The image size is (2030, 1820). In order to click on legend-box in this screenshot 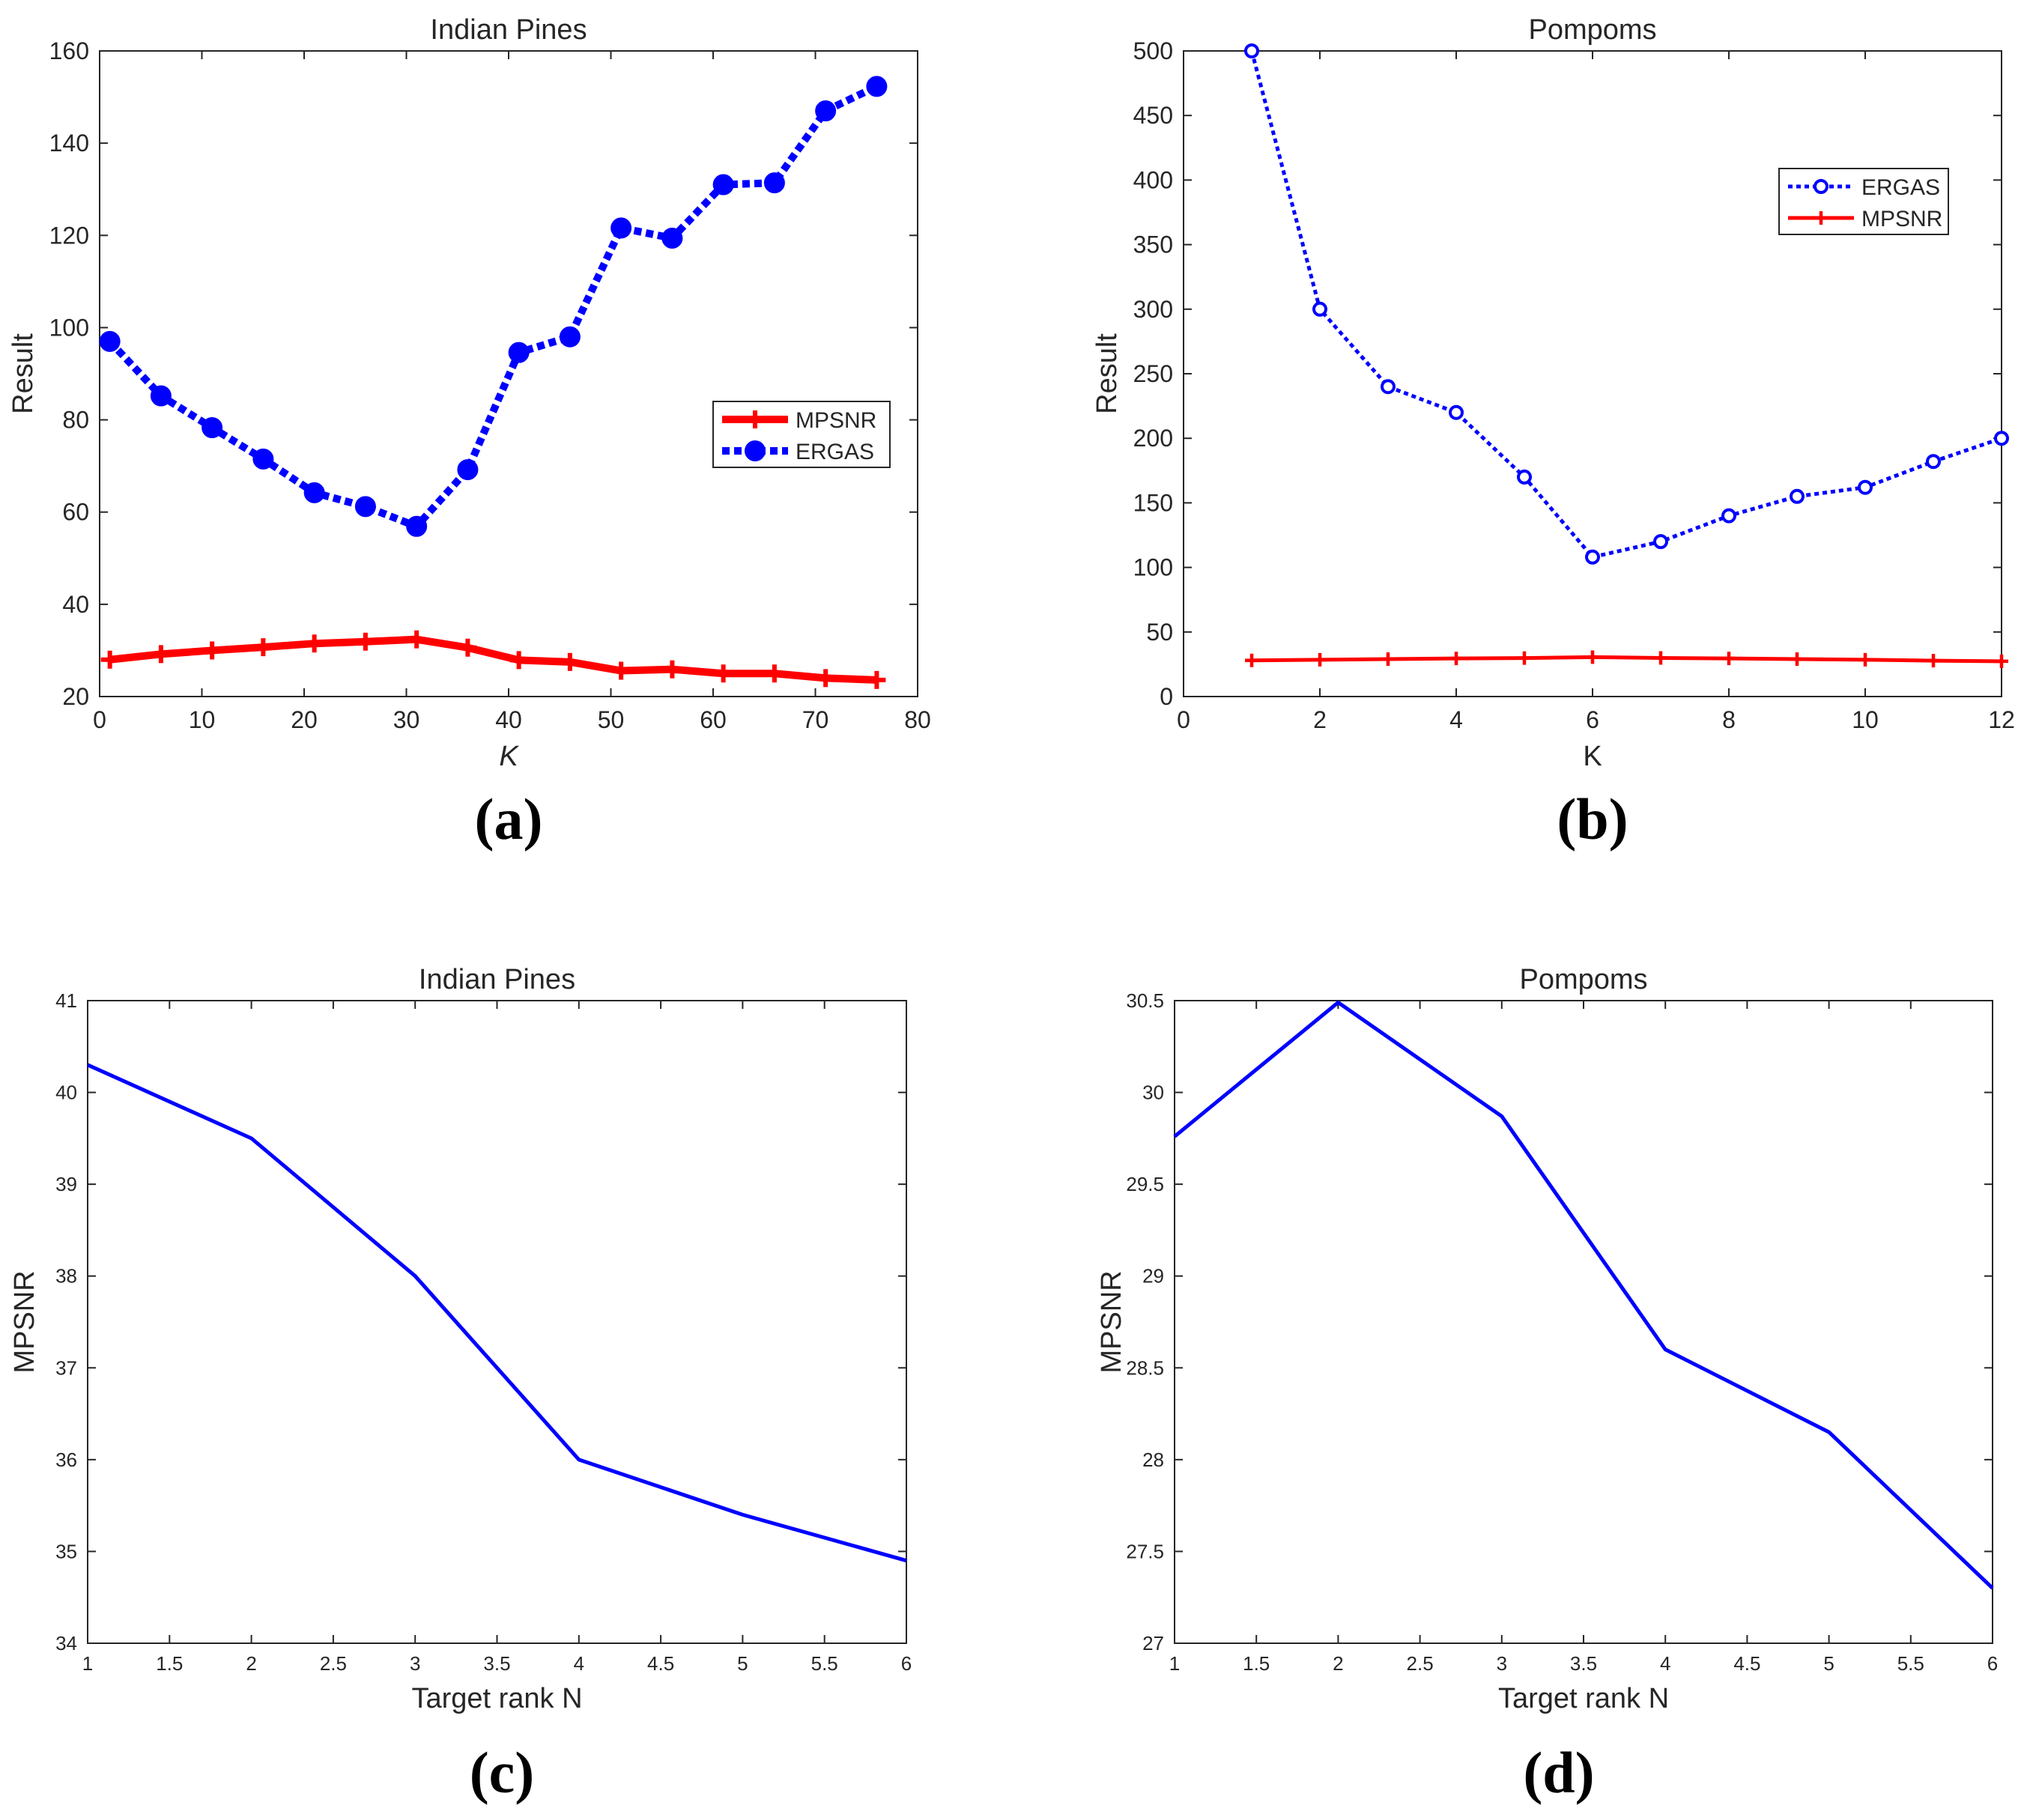, I will do `click(801, 434)`.